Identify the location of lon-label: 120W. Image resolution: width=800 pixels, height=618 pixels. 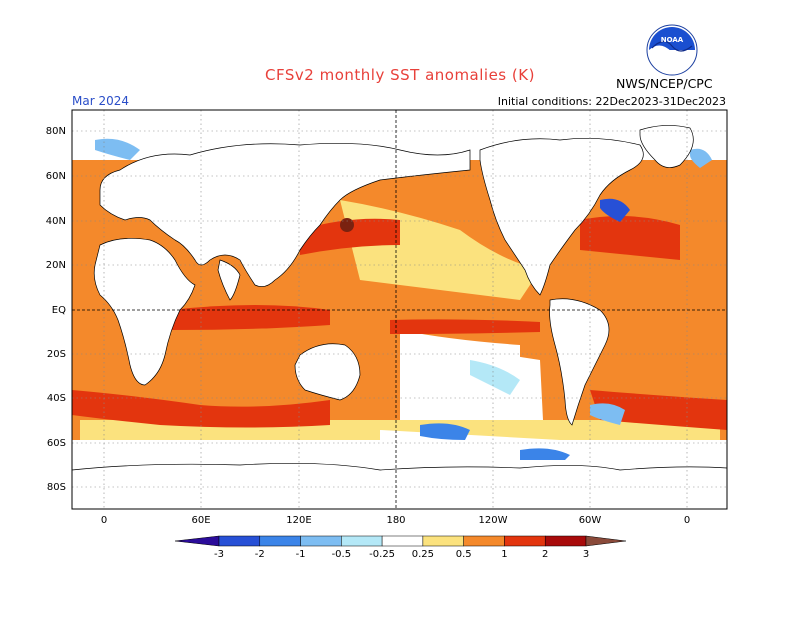
(493, 520).